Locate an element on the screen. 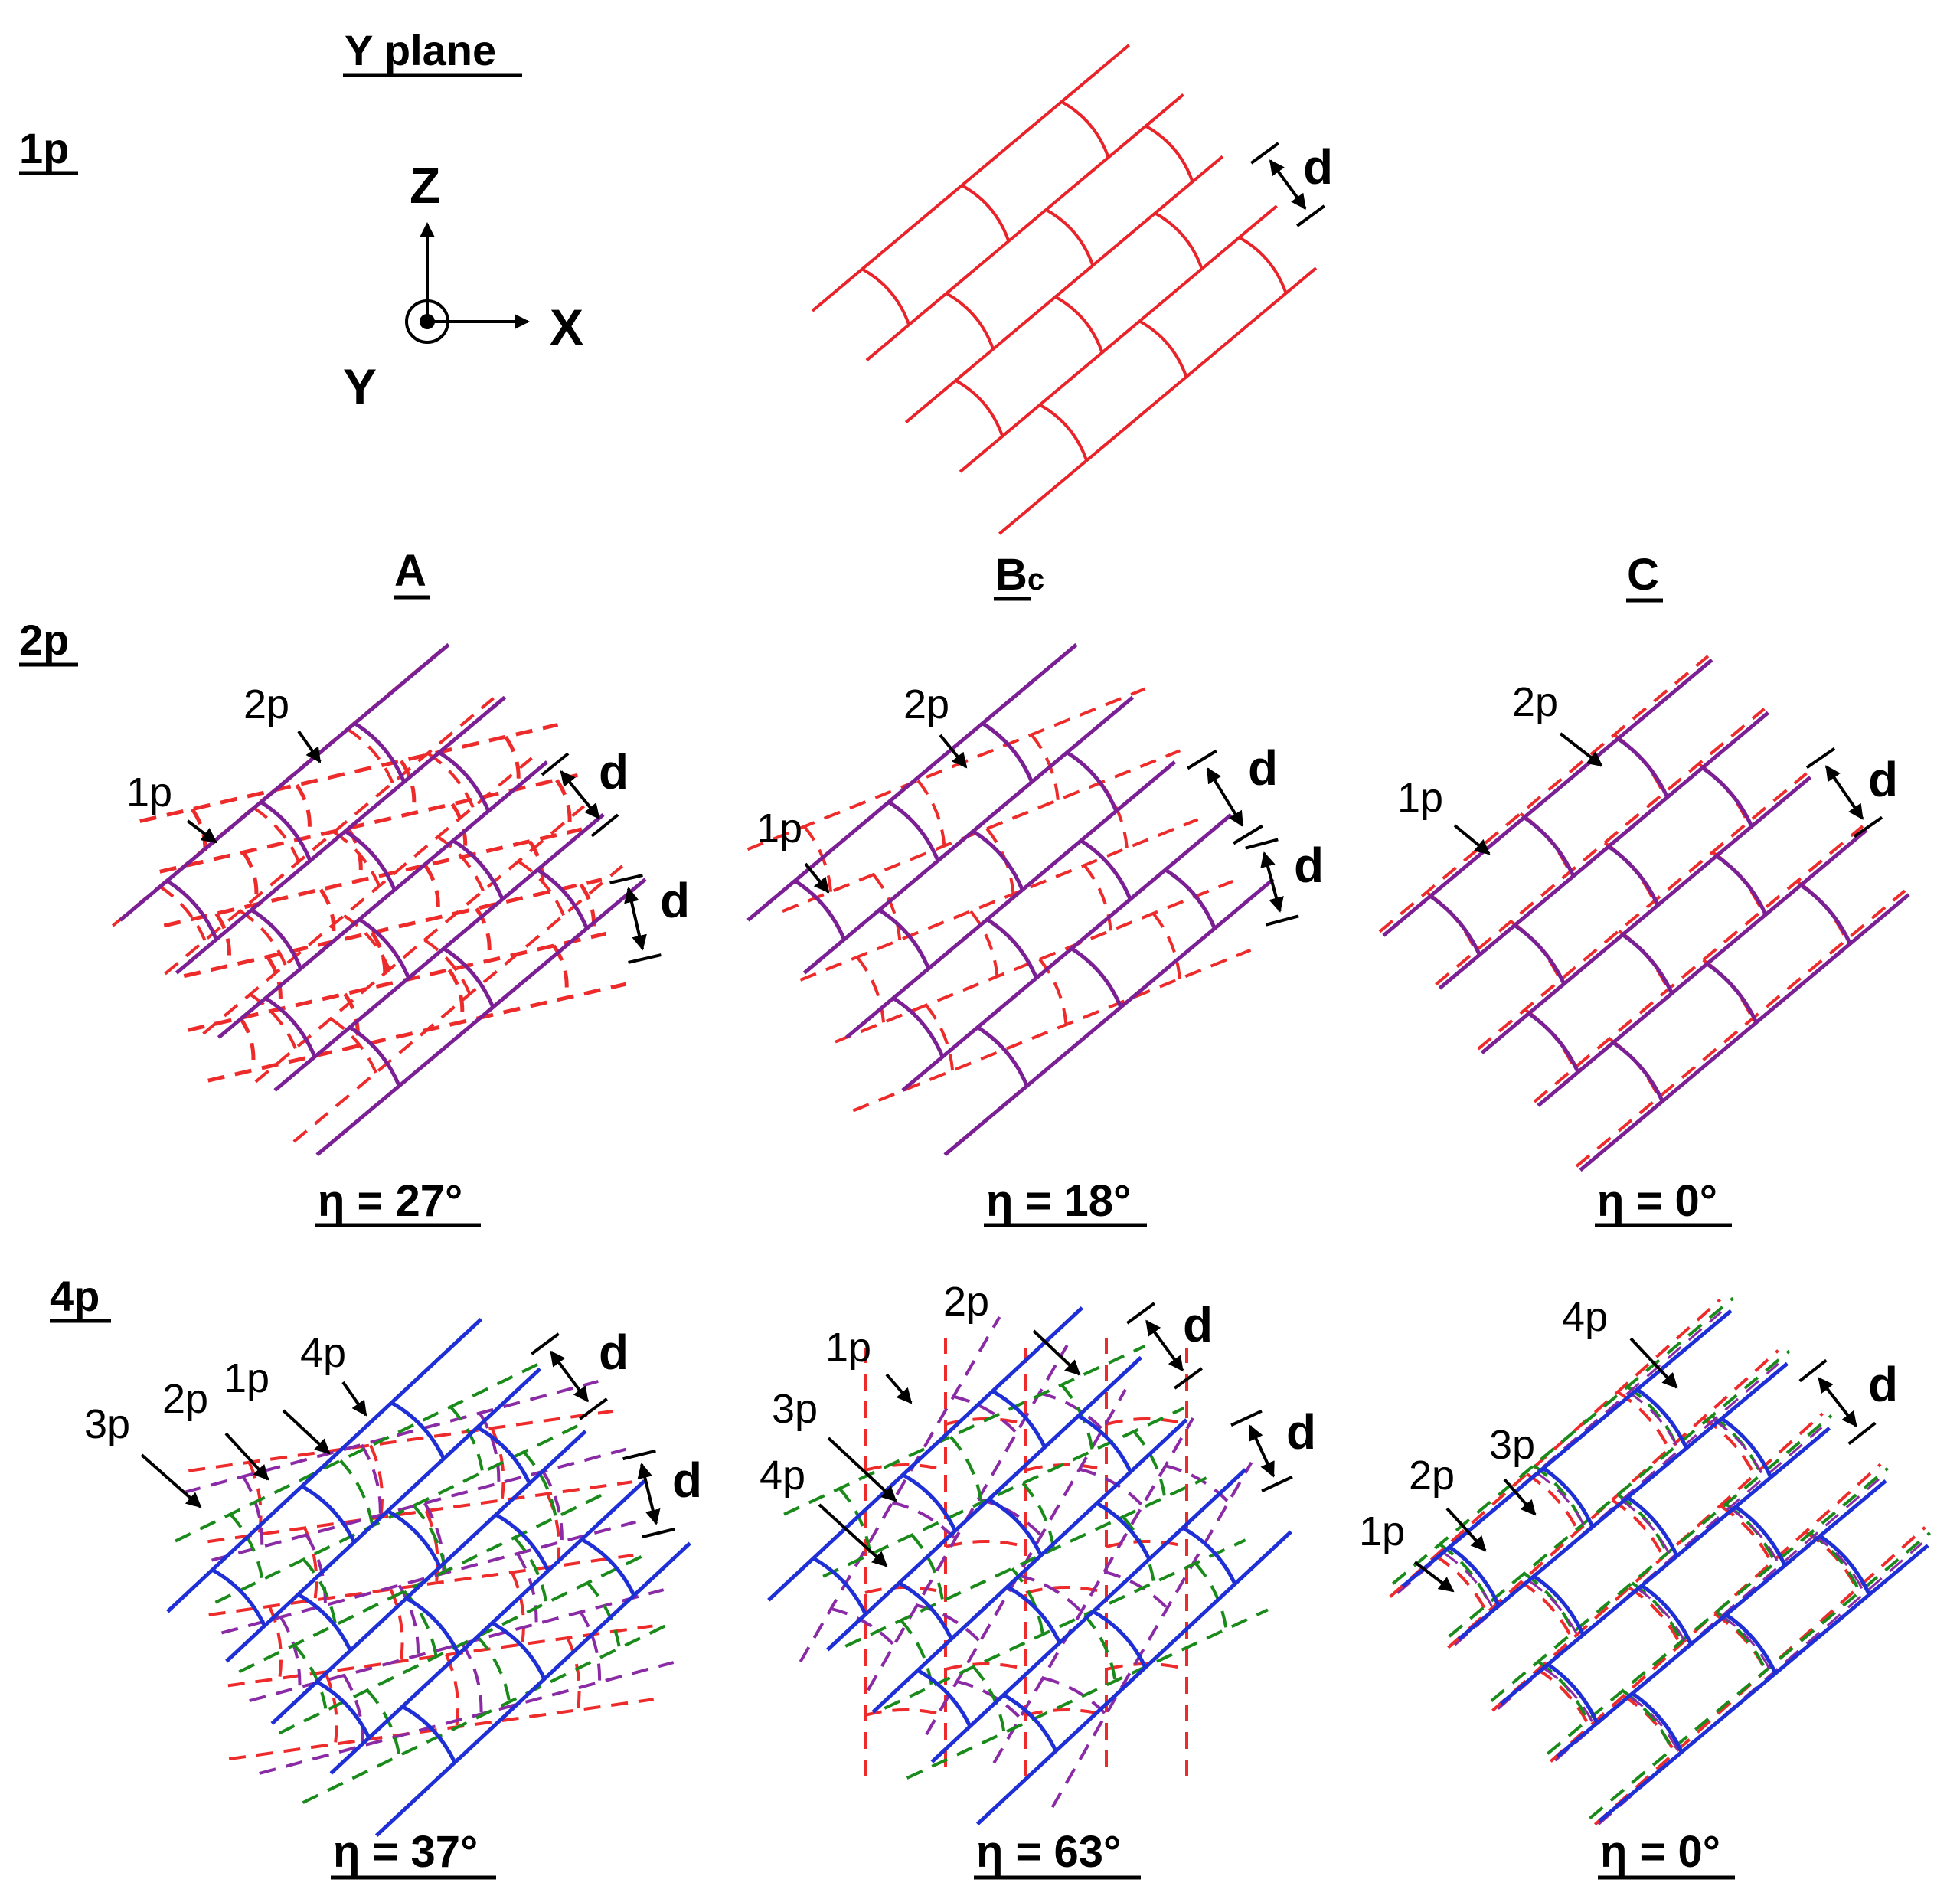 The height and width of the screenshot is (1899, 1960). d-marker-2p-A-upper: d is located at coordinates (585, 791).